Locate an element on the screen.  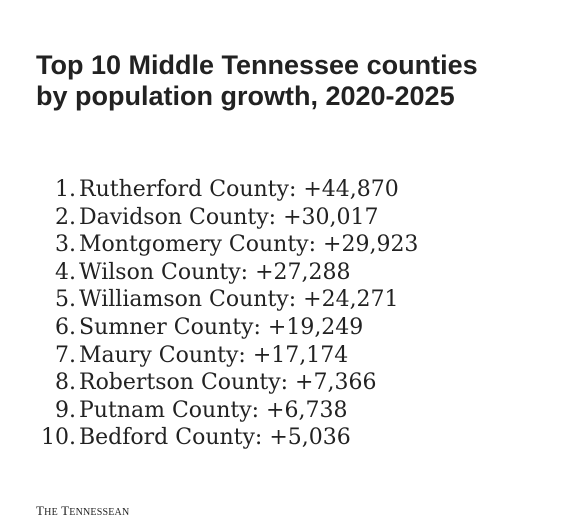
rank-number: 5. is located at coordinates (65, 300).